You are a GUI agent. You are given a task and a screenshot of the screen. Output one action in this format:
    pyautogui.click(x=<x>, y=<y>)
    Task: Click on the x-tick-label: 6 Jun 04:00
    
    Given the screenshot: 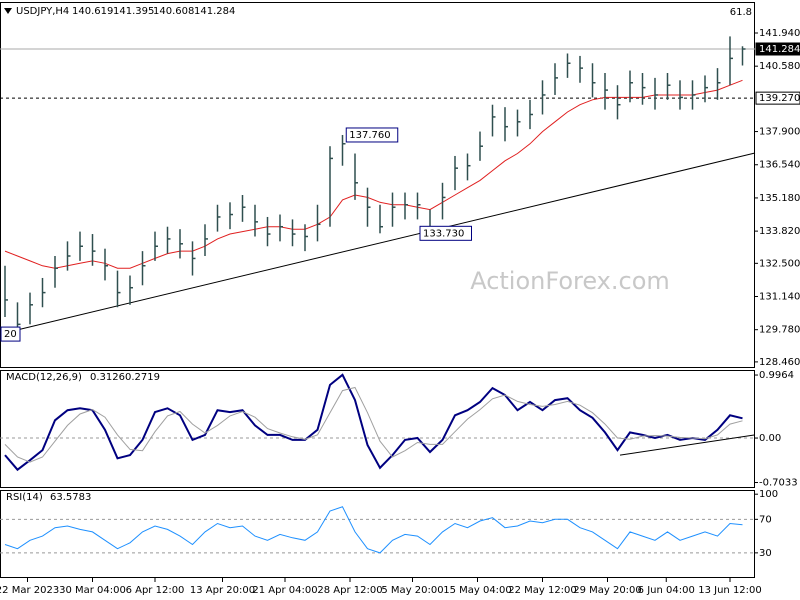 What is the action you would take?
    pyautogui.click(x=666, y=590)
    